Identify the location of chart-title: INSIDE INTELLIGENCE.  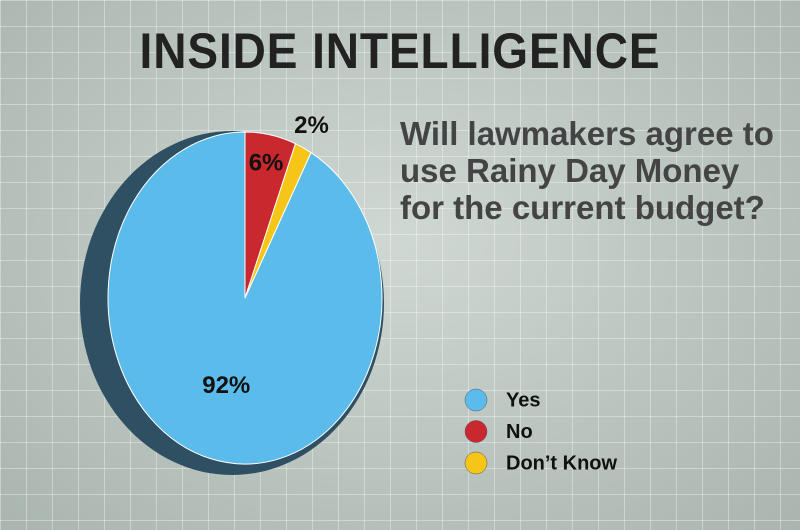
(400, 51).